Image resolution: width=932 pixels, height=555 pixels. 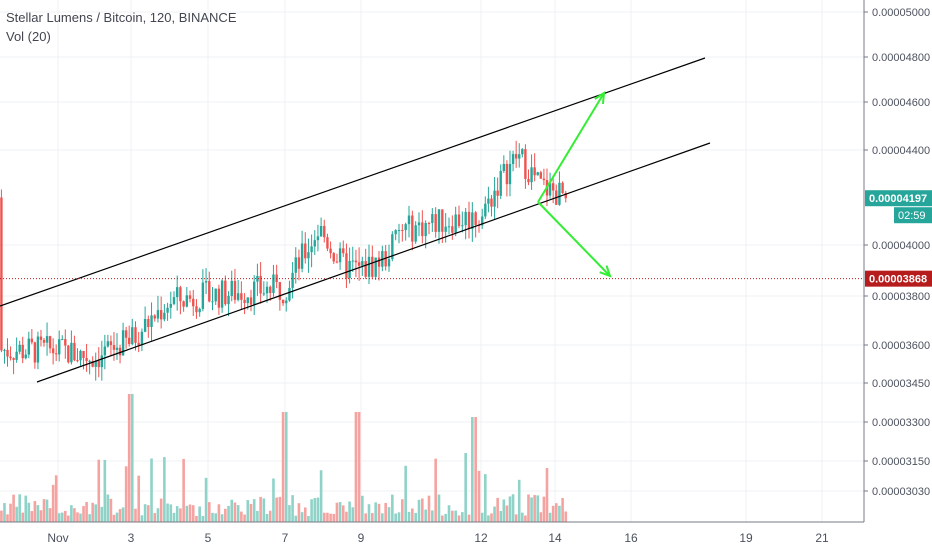 I want to click on last-price-label-text: 0.00004197, so click(x=898, y=199).